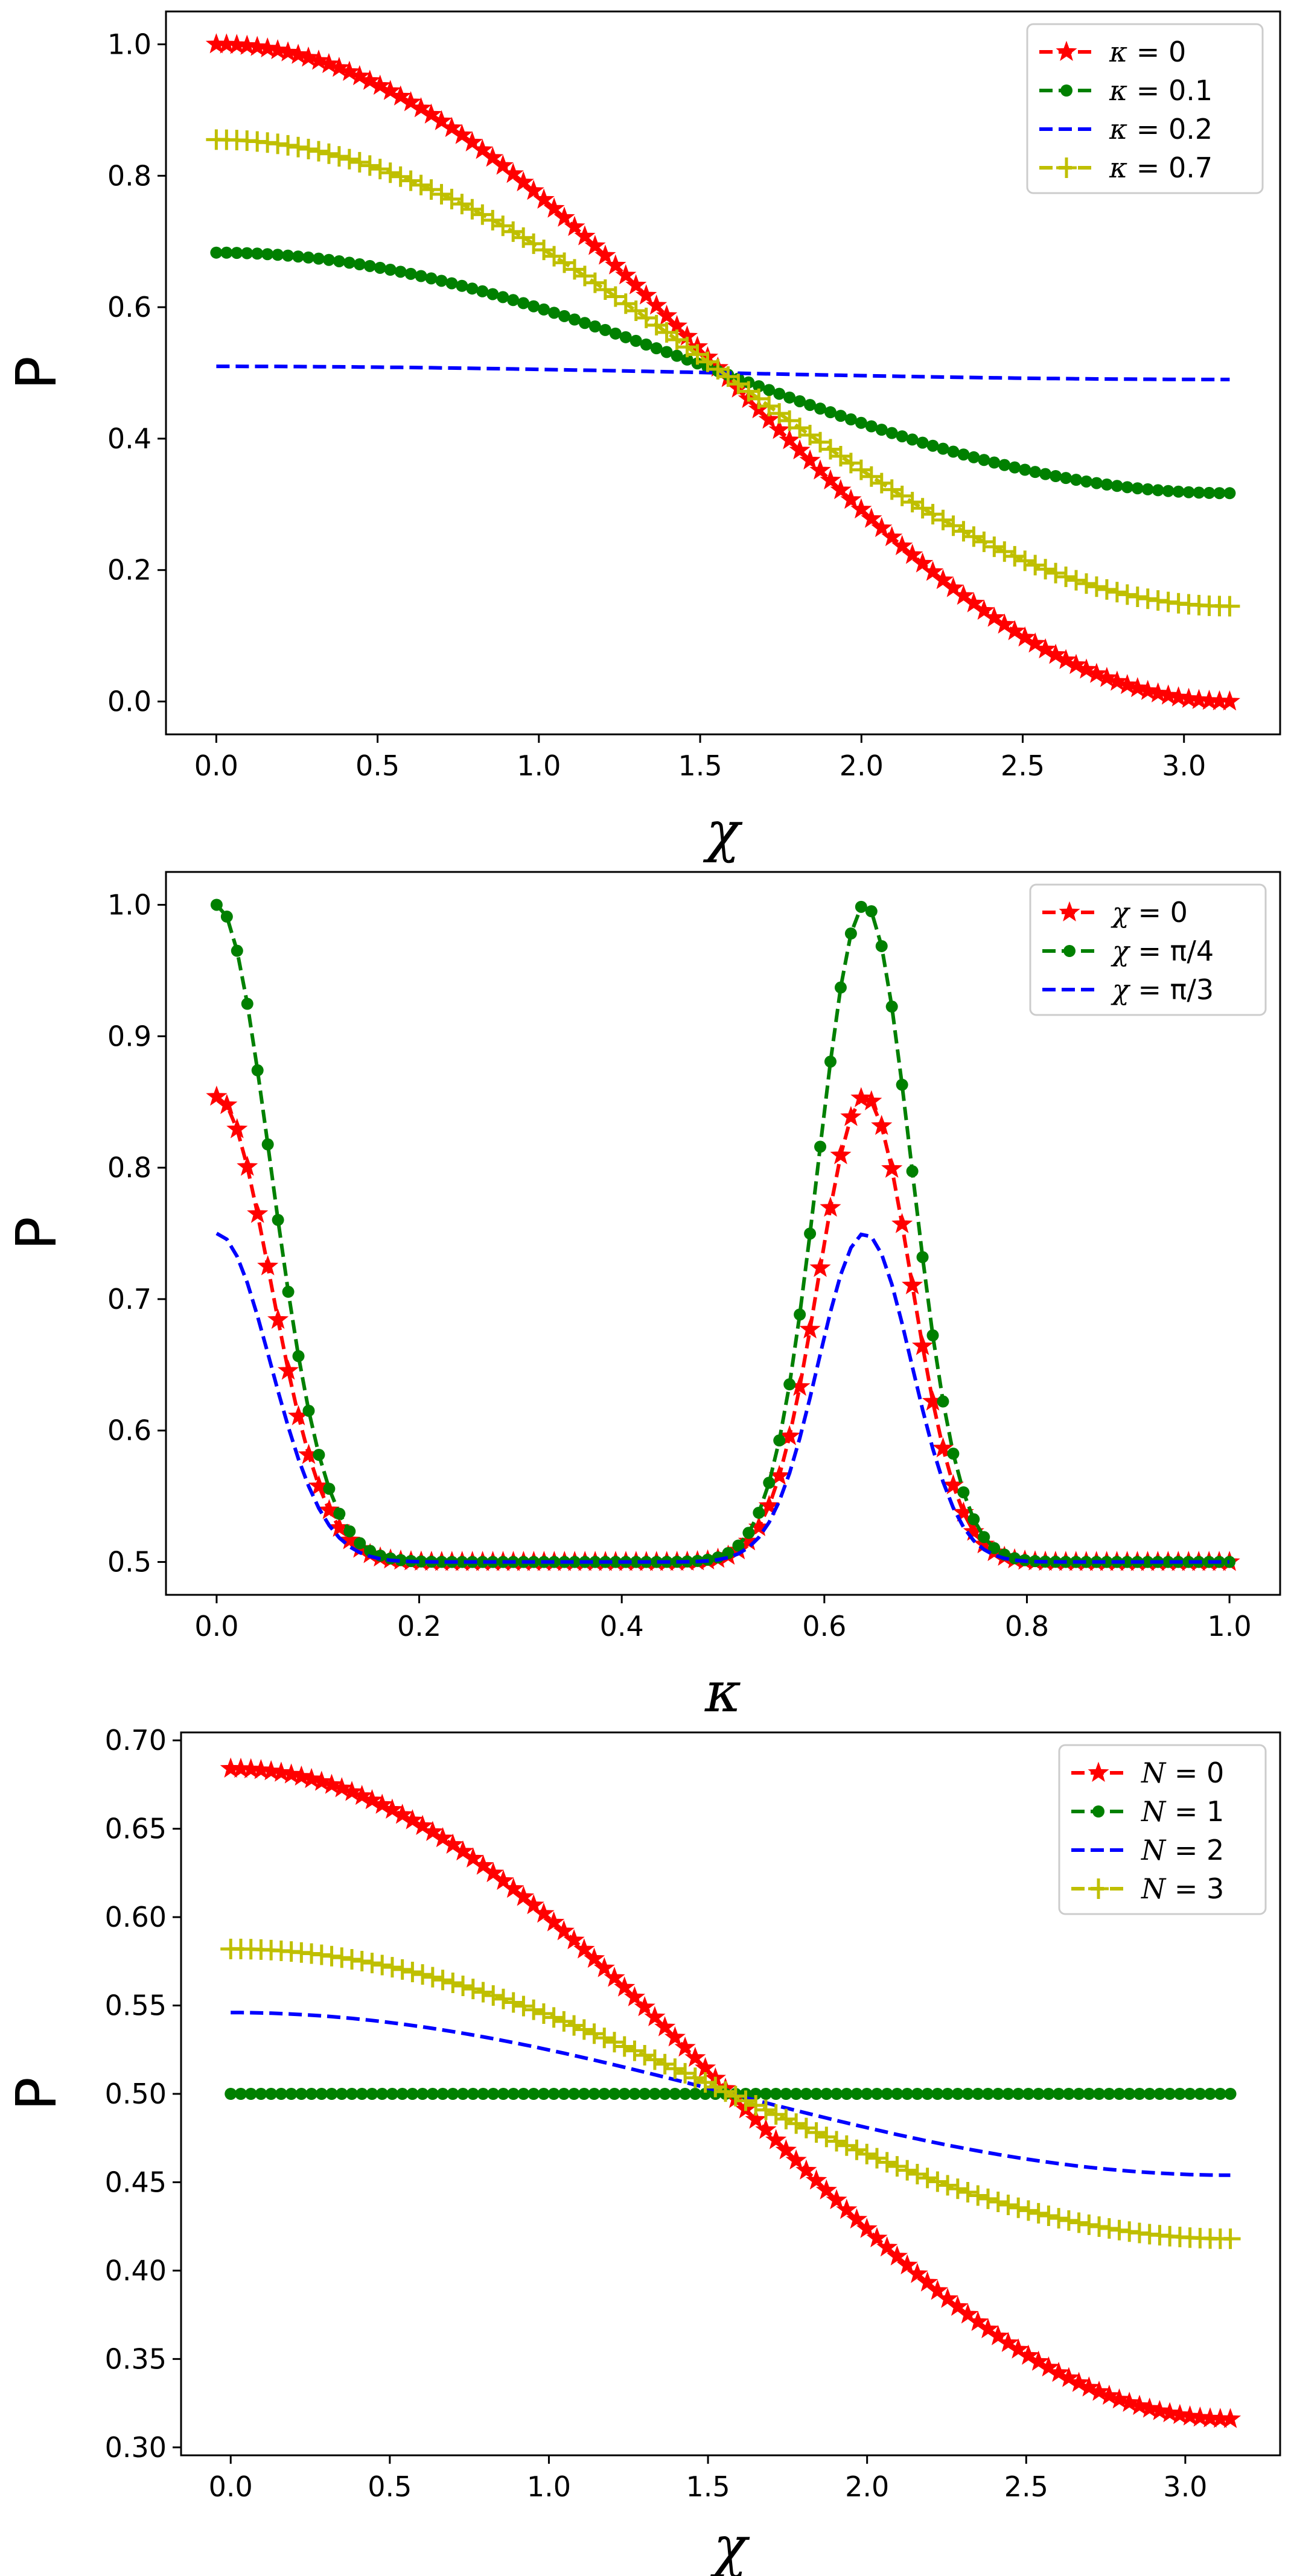 The height and width of the screenshot is (2576, 1294). What do you see at coordinates (1149, 913) in the screenshot?
I see `legend-label: χ = 0` at bounding box center [1149, 913].